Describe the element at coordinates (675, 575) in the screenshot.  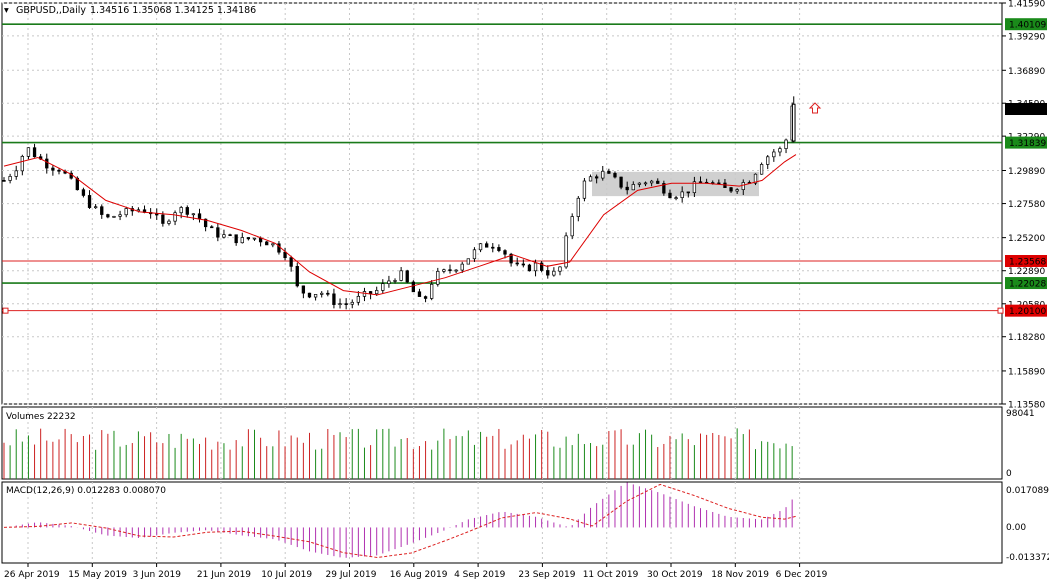
I see `time-tick-label: 30 Oct 2019` at that location.